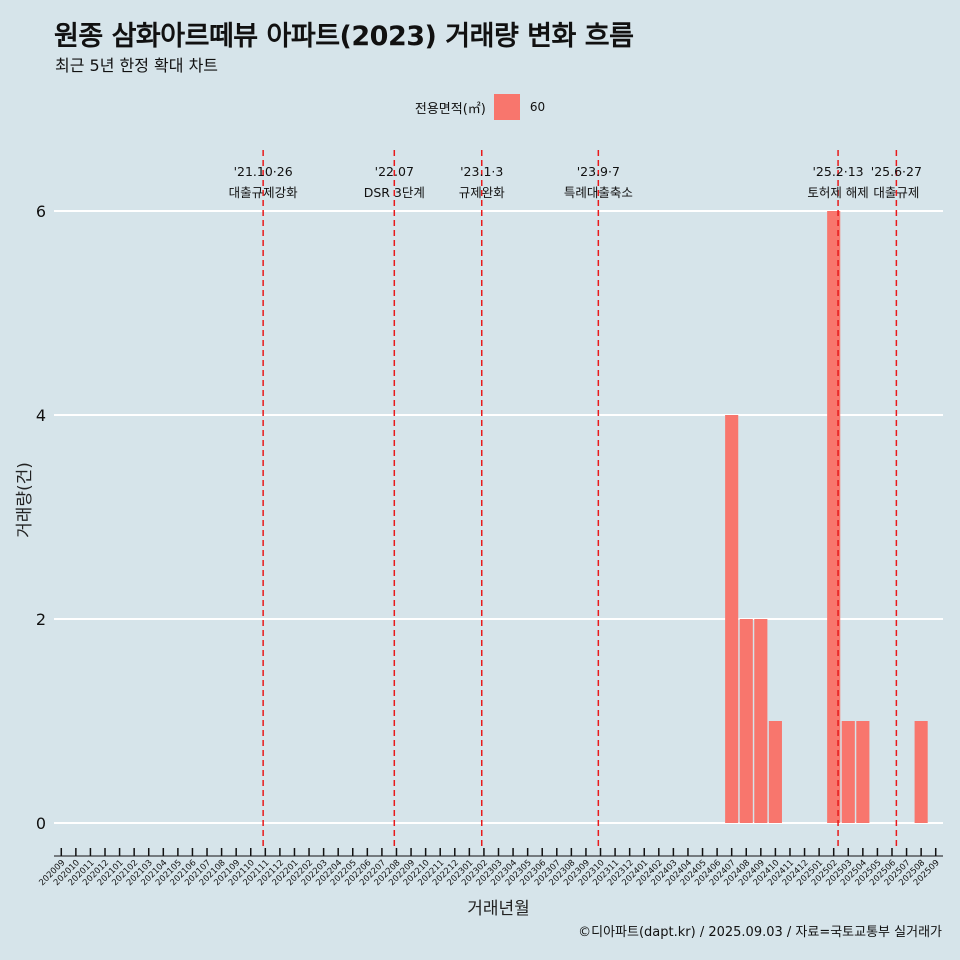  Describe the element at coordinates (41, 415) in the screenshot. I see `y-tick-label: 4` at that location.